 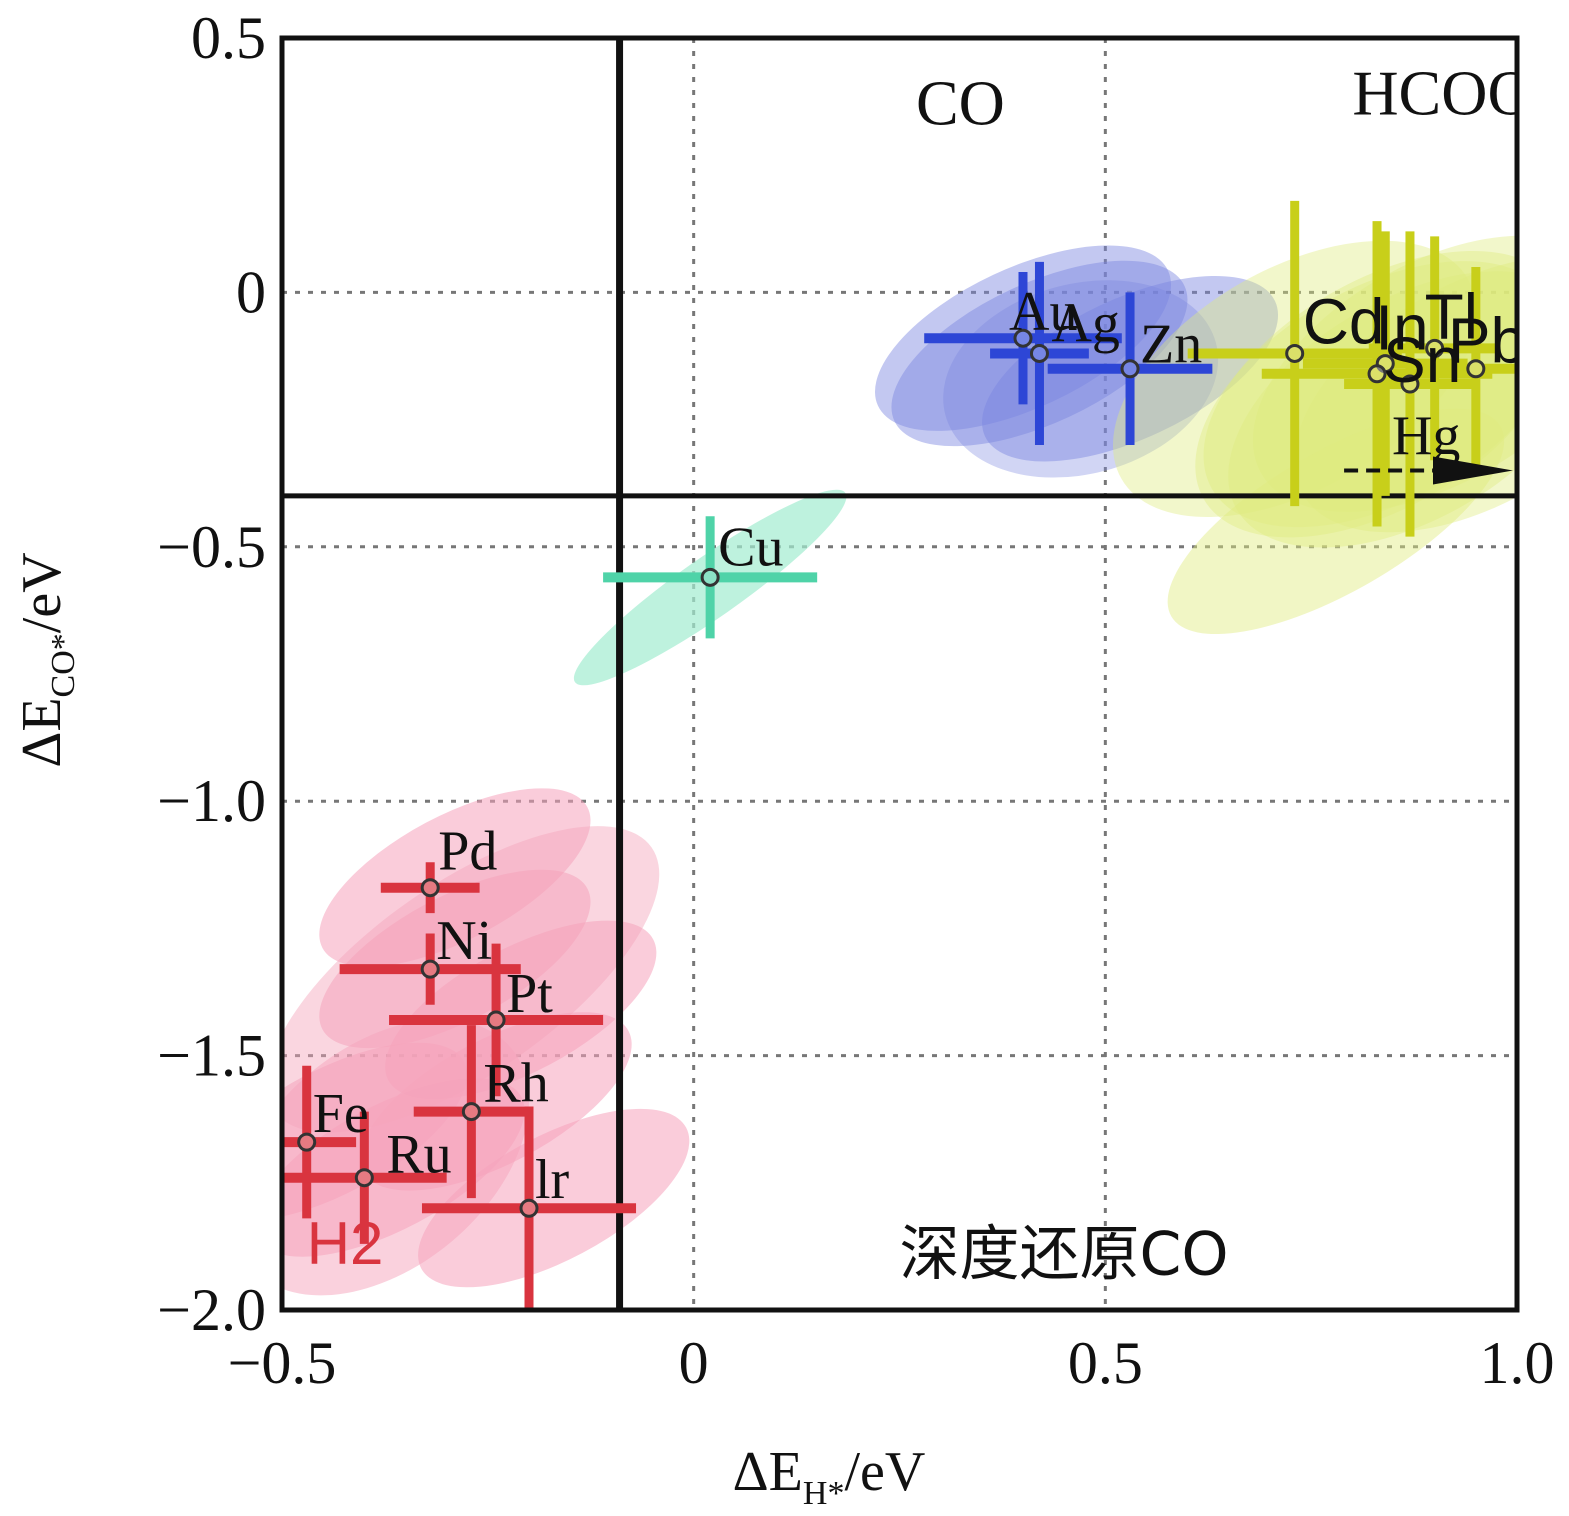 I want to click on point-ru, so click(x=364, y=1178).